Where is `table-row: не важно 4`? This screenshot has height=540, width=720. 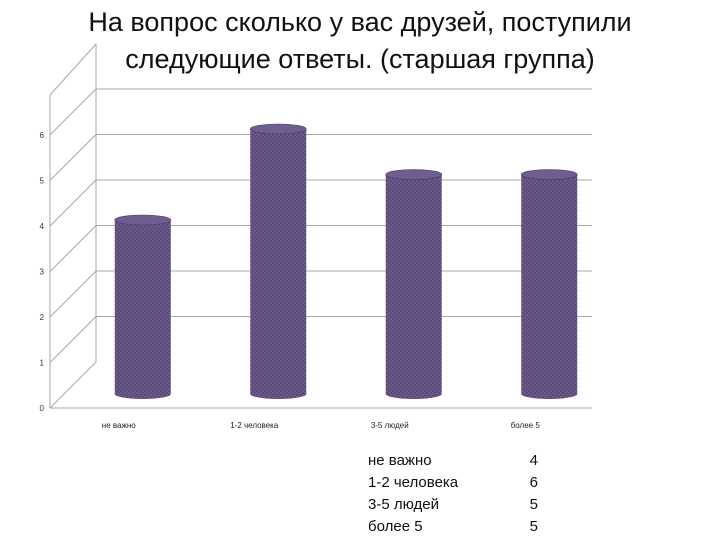
table-row: не важно 4 is located at coordinates (453, 461).